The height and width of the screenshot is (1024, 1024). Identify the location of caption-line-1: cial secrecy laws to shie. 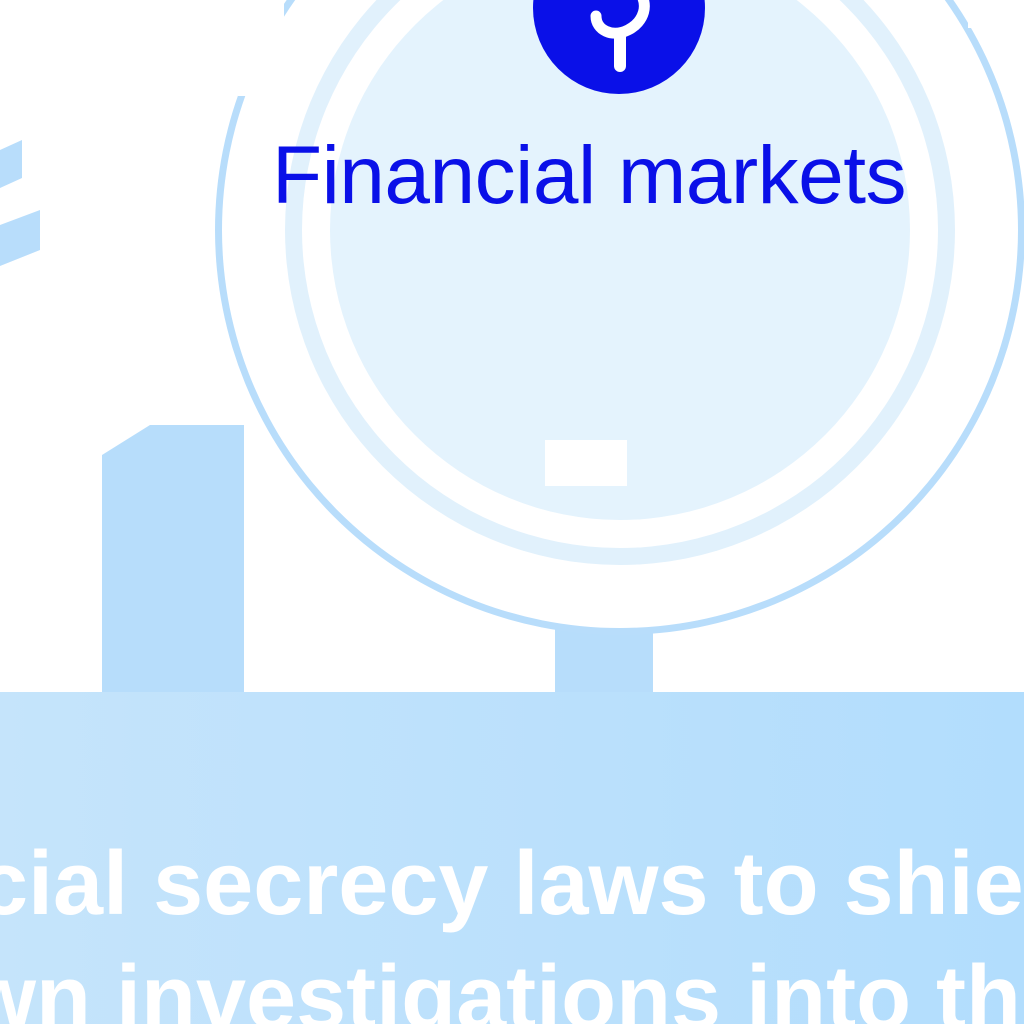
(512, 884).